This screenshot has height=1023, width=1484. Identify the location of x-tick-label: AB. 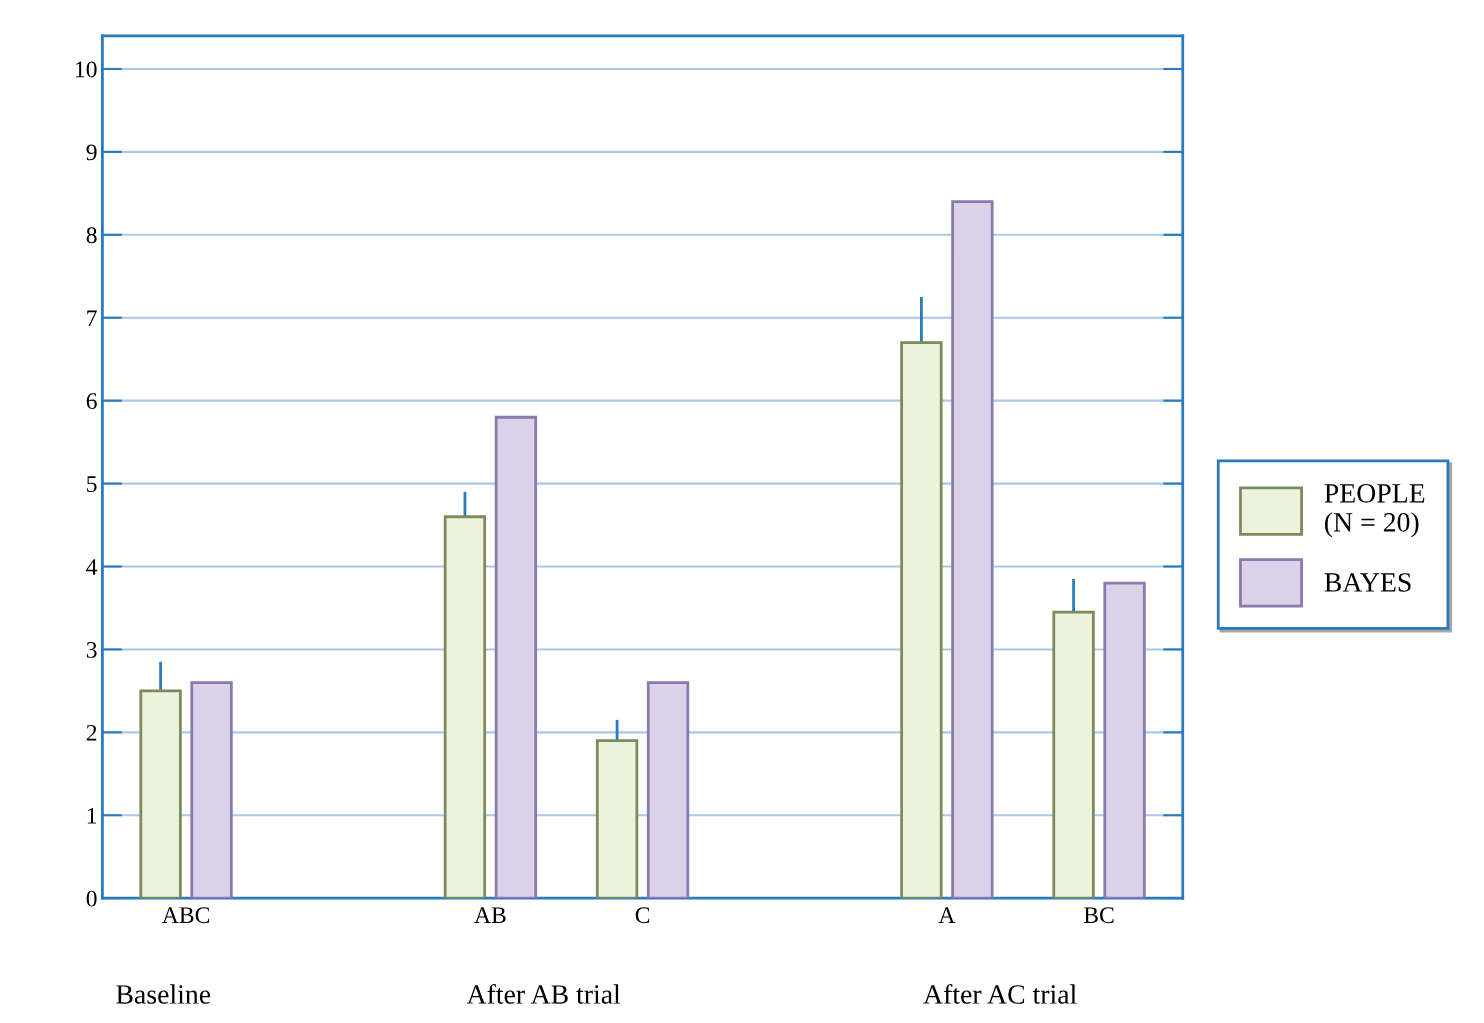
(490, 915).